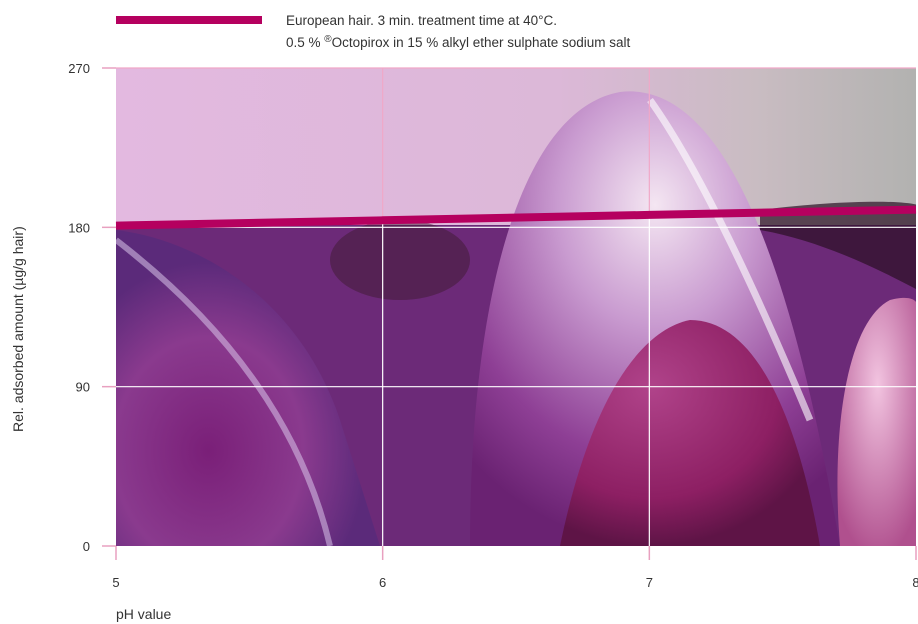 The image size is (918, 624). What do you see at coordinates (143, 614) in the screenshot?
I see `x-axis-title: pH value` at bounding box center [143, 614].